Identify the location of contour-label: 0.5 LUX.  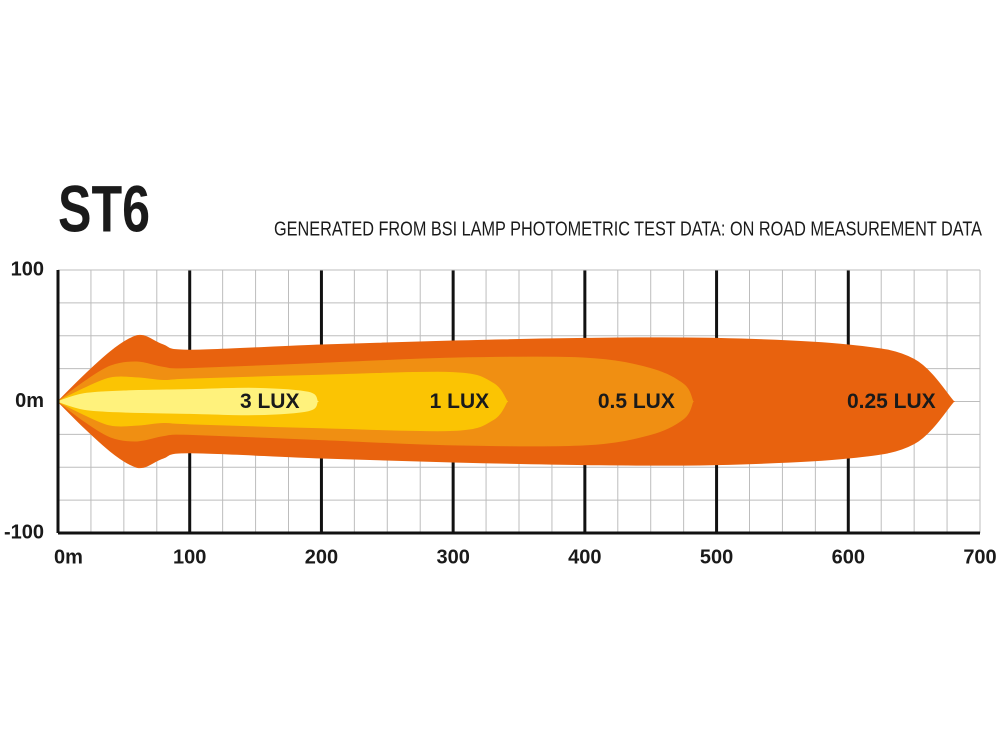
(636, 401).